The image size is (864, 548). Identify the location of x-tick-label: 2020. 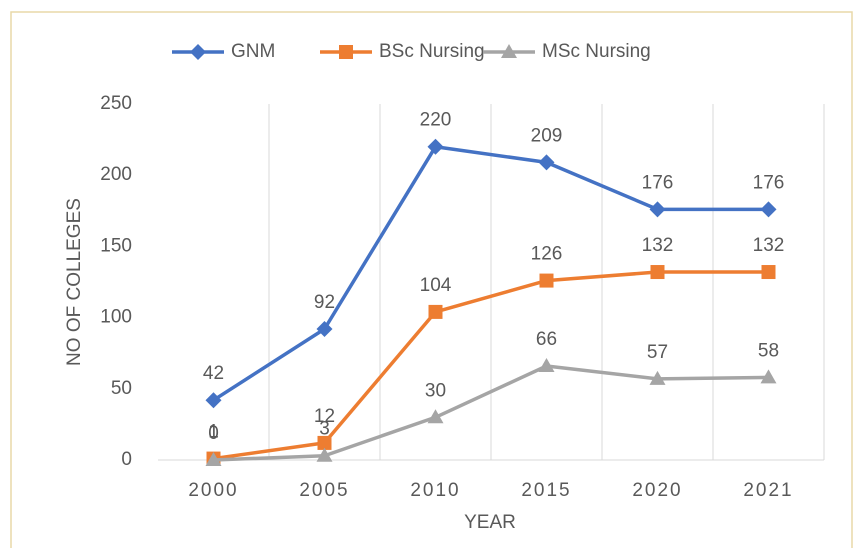
(657, 490).